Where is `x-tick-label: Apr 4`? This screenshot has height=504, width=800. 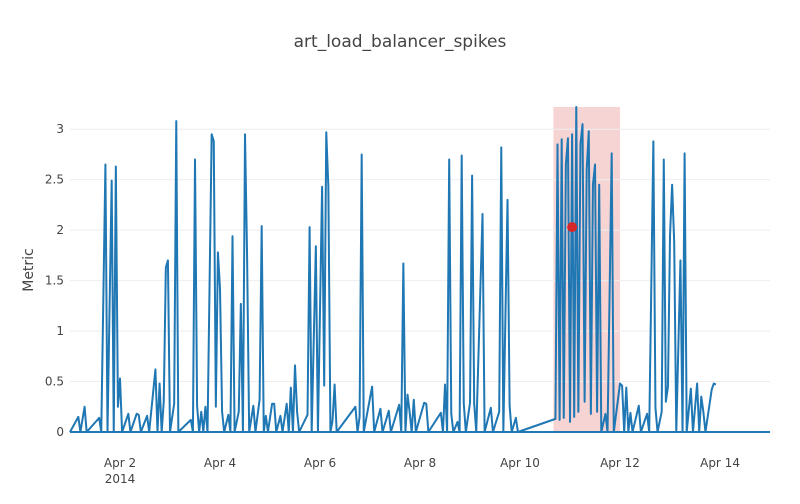
x-tick-label: Apr 4 is located at coordinates (220, 463).